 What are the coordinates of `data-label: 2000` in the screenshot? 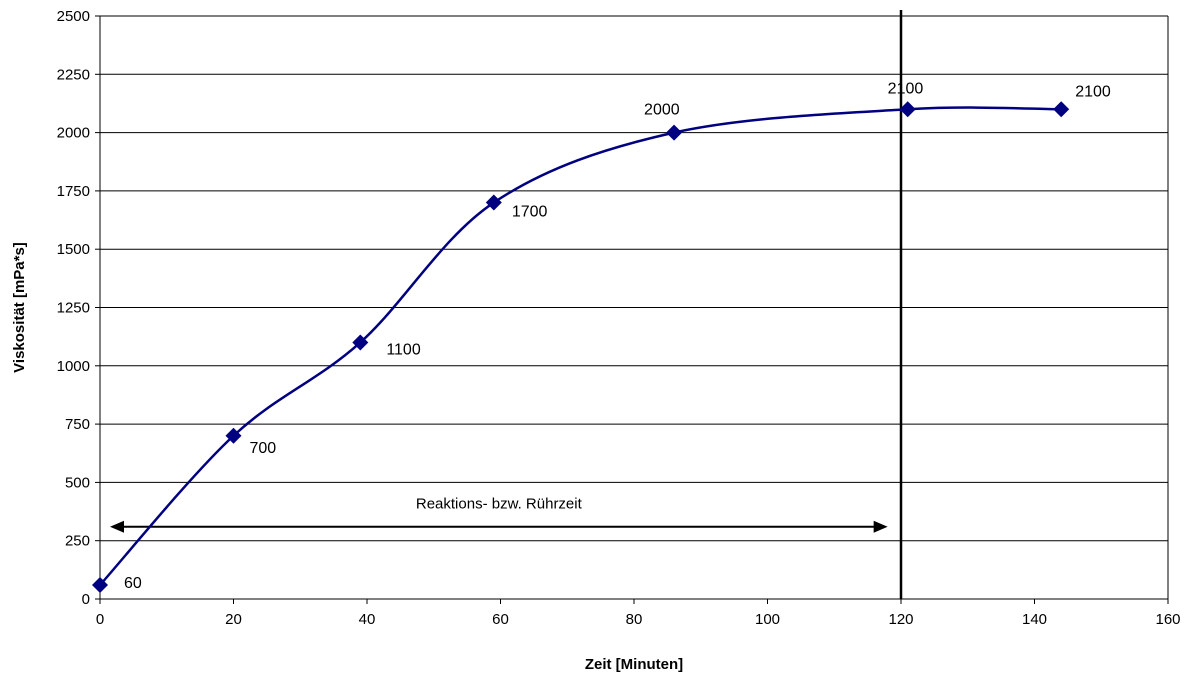 It's located at (662, 110).